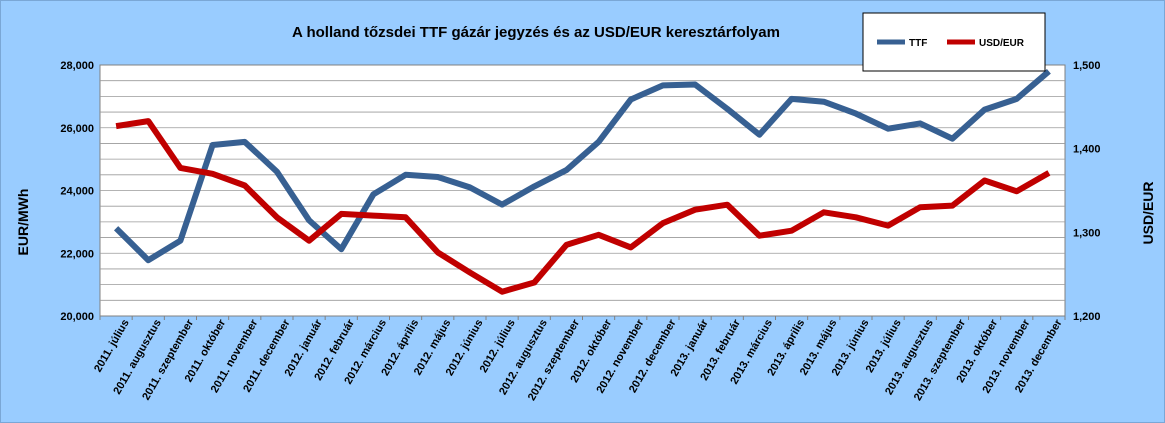  Describe the element at coordinates (1087, 317) in the screenshot. I see `y2-tick-label: 1,200` at that location.